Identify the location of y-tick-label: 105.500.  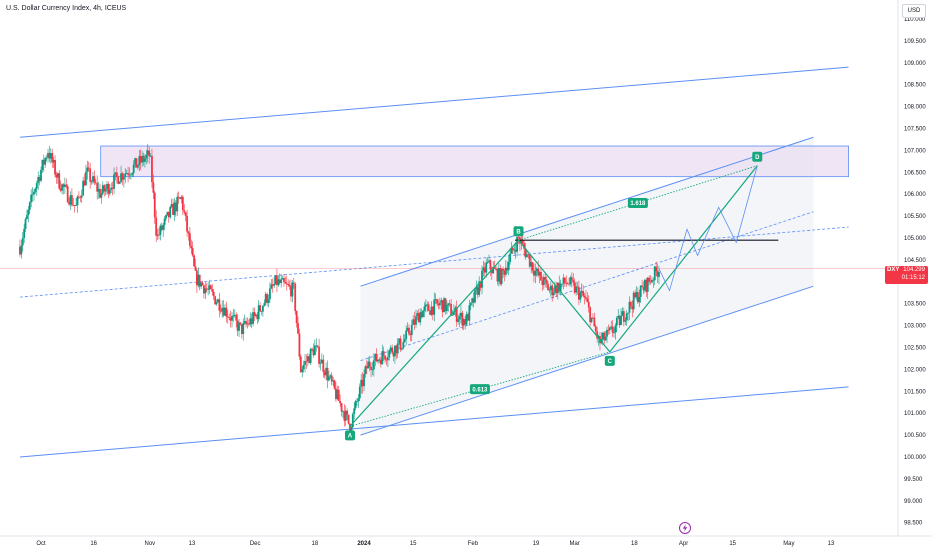
(915, 217).